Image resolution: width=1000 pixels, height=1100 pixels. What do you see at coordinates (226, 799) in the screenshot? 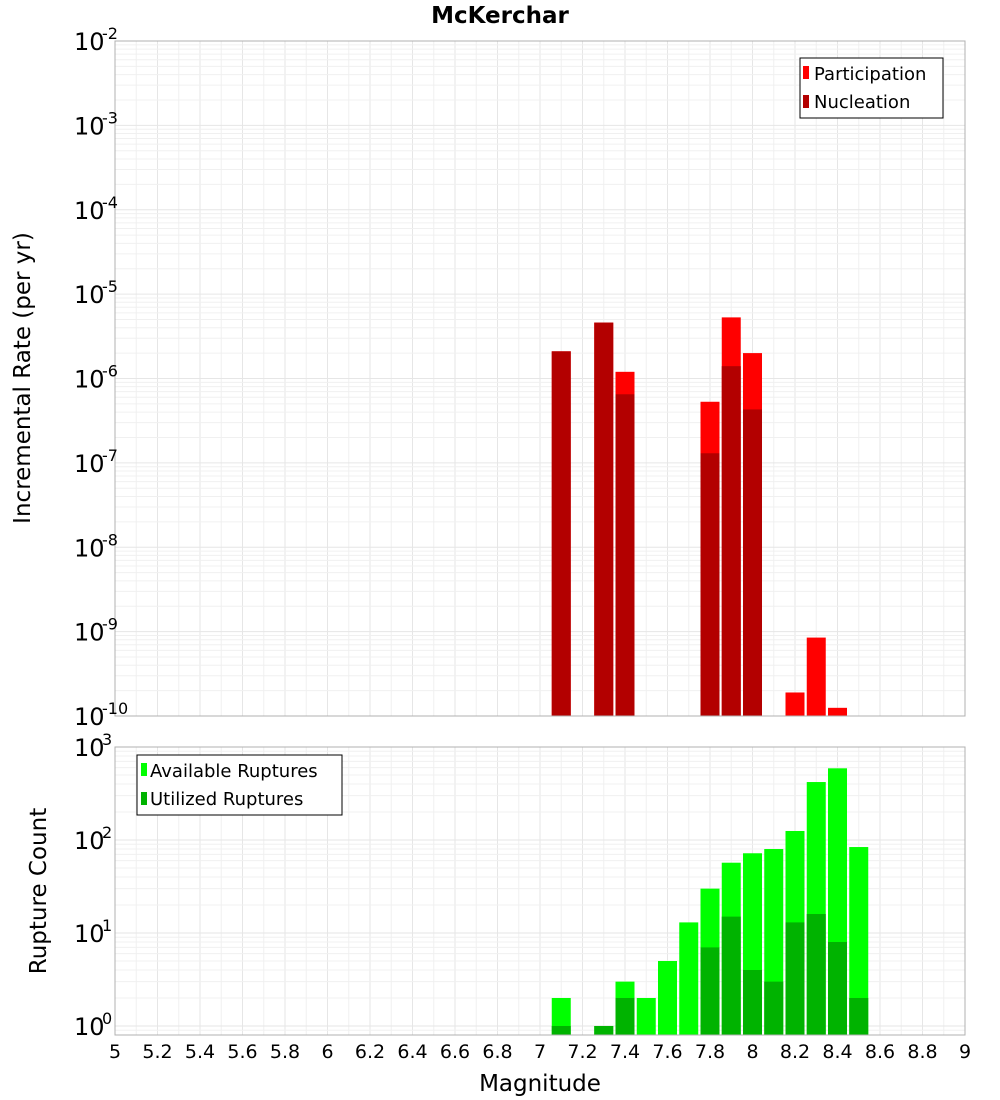
I see `legend-label-utilized: Utilized Ruptures` at bounding box center [226, 799].